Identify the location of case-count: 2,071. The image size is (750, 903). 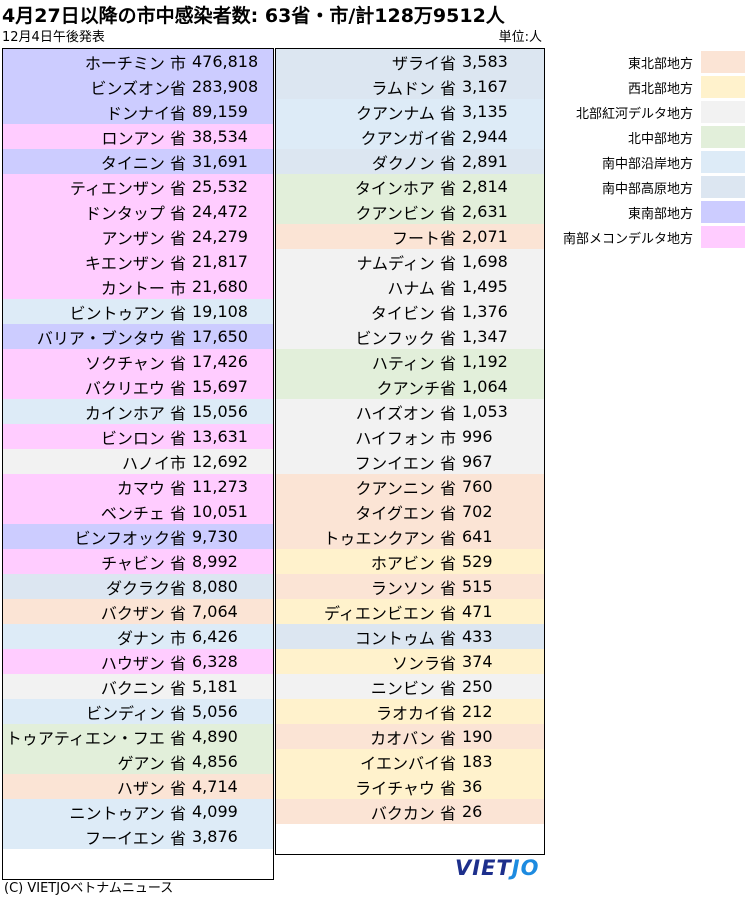
(485, 236).